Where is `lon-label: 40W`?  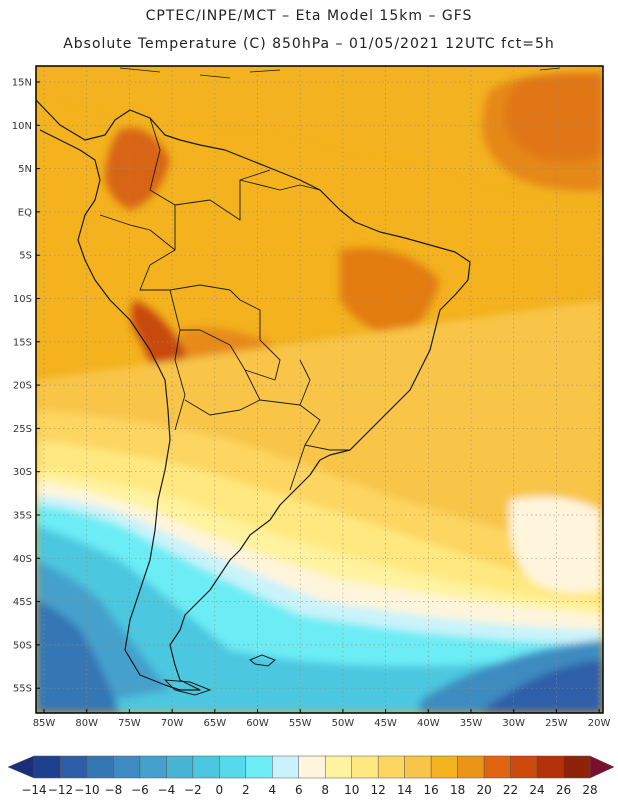
lon-label: 40W is located at coordinates (428, 723).